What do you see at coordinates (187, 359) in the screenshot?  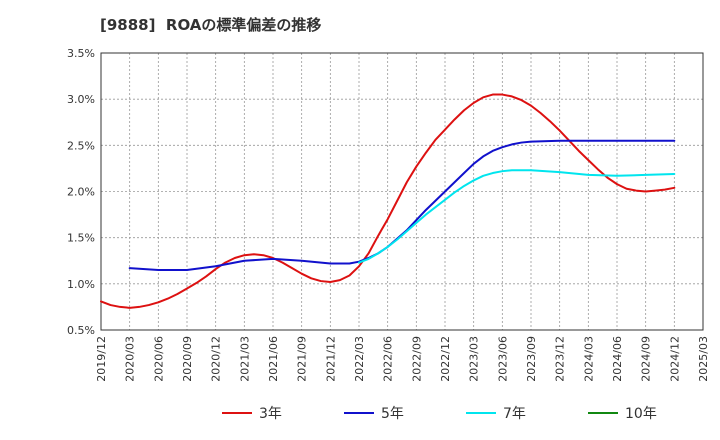 I see `x-tick-label: 2020/09` at bounding box center [187, 359].